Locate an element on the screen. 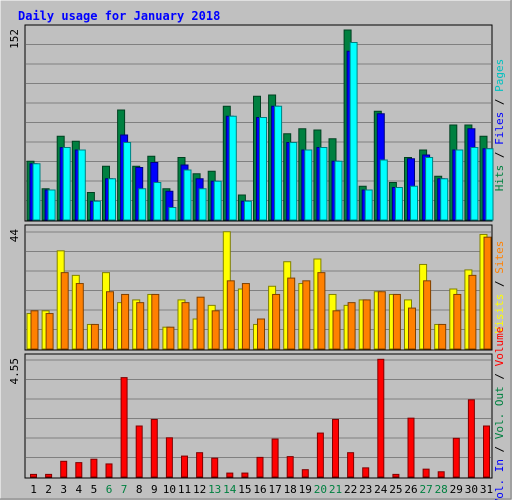  legend-entry: Visits is located at coordinates (499, 314).